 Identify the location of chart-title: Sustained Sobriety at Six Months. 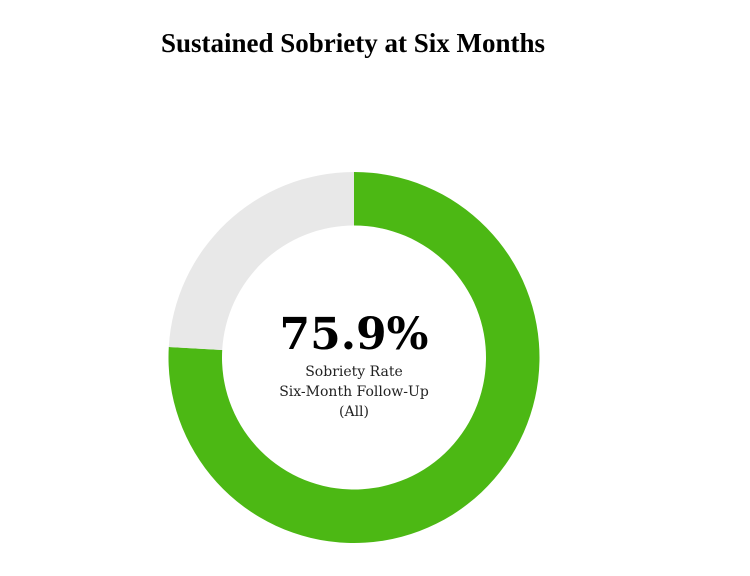
(353, 43).